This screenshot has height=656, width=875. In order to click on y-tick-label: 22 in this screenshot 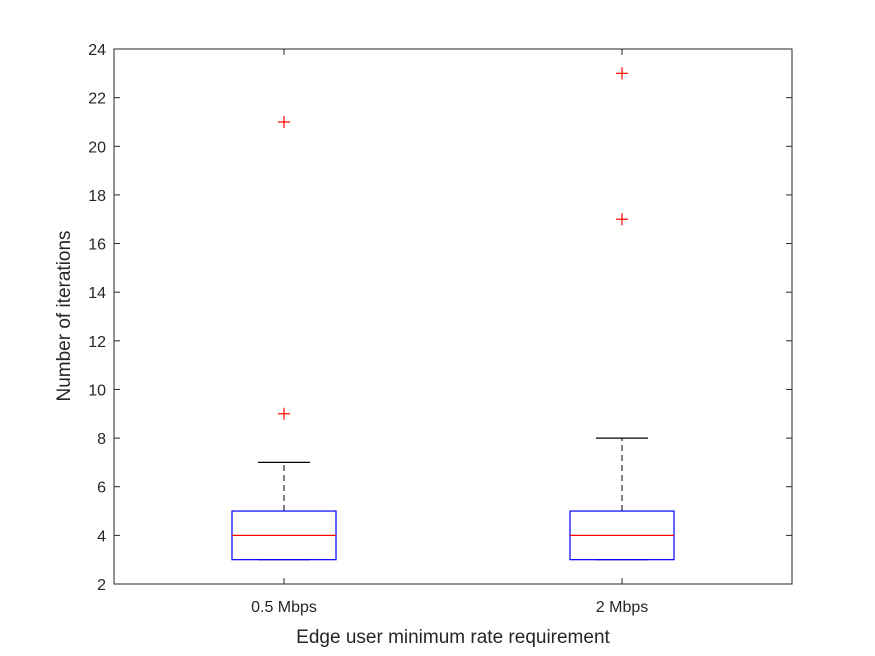, I will do `click(97, 99)`.